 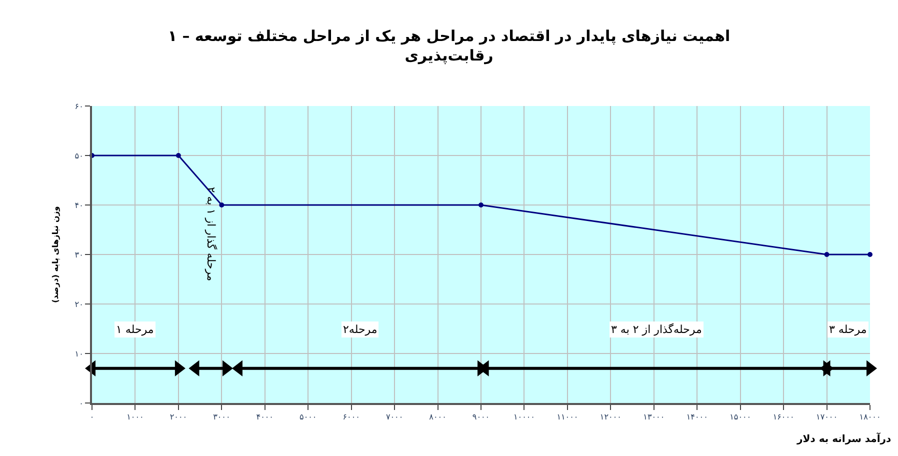 I want to click on x-tick-label: ۲۰۰۰, so click(x=179, y=417).